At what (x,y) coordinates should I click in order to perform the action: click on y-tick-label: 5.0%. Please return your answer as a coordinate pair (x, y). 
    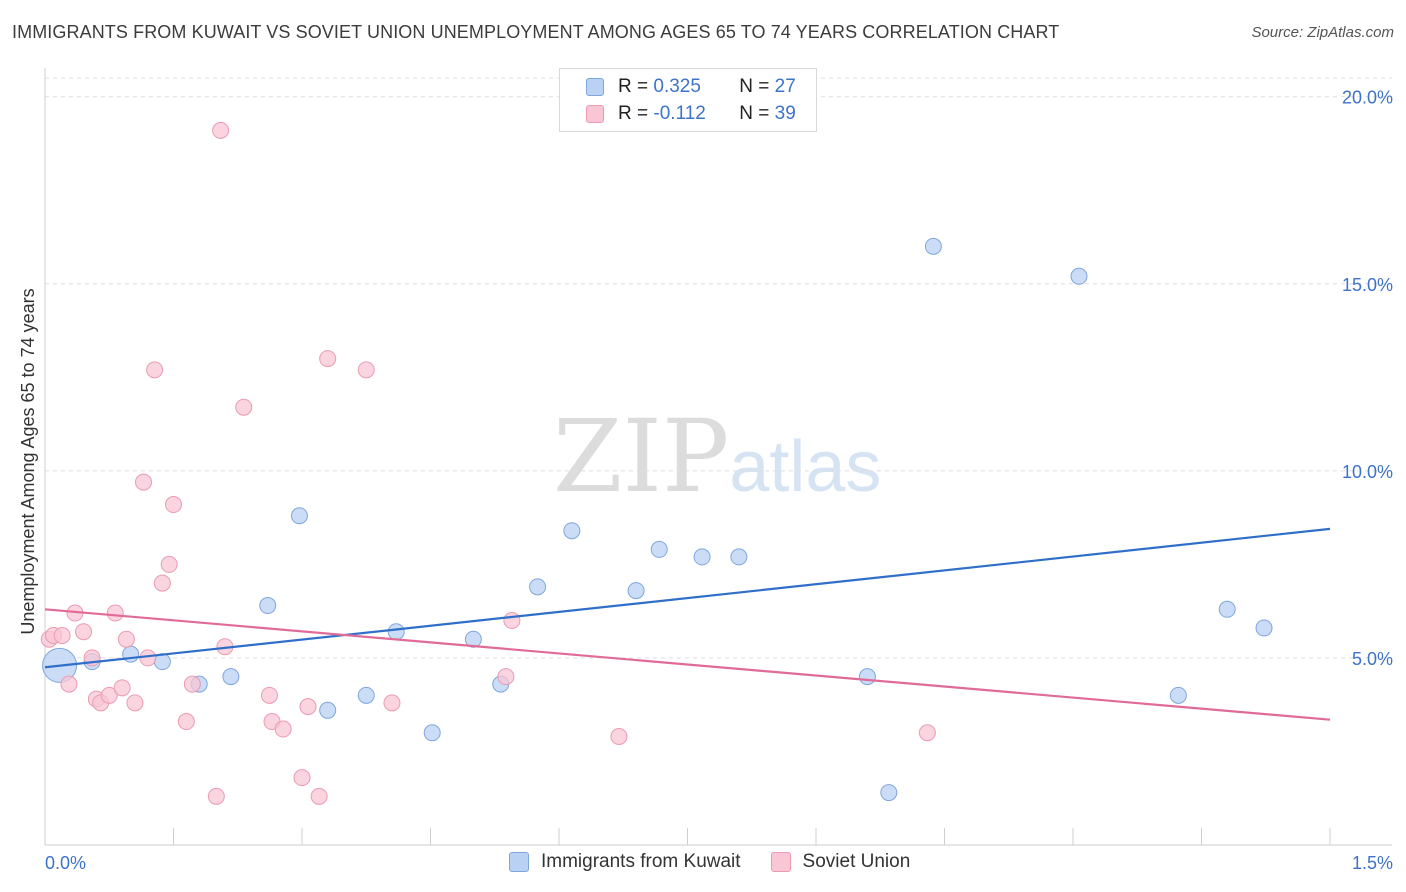
    Looking at the image, I should click on (1372, 659).